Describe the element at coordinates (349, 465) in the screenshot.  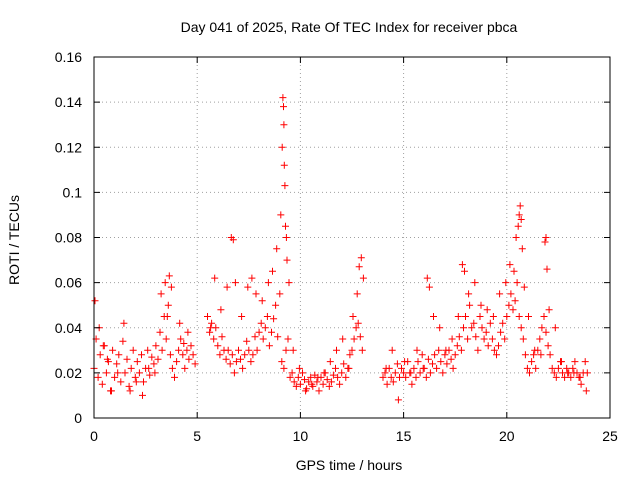
I see `x-axis-label: GPS time / hours` at that location.